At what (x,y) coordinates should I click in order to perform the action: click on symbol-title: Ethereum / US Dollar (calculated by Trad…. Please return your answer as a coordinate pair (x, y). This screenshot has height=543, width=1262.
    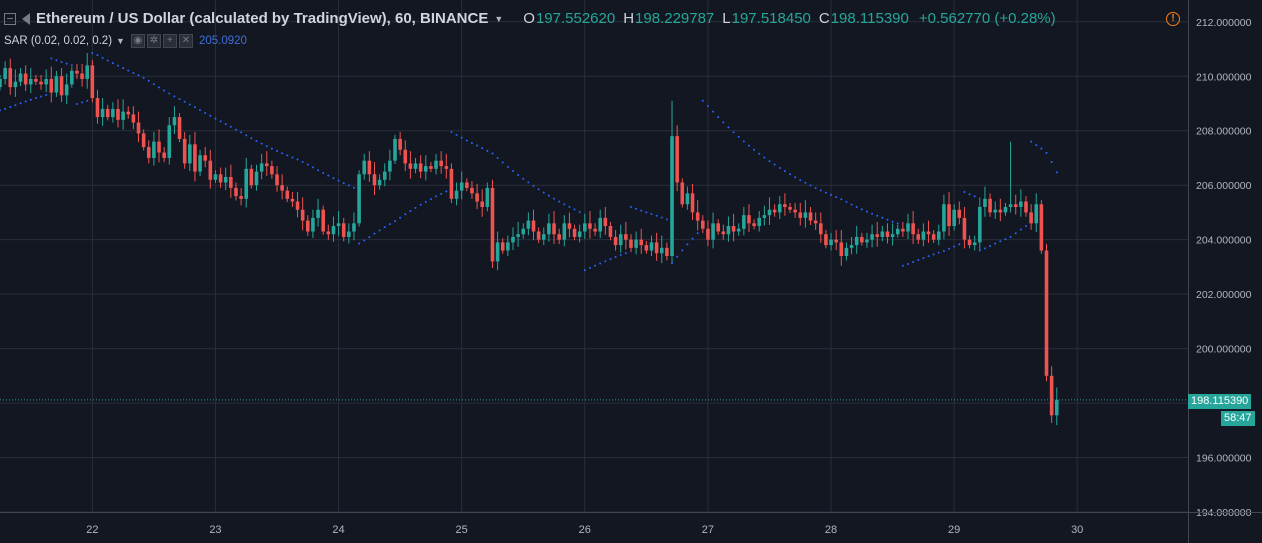
    Looking at the image, I should click on (262, 18).